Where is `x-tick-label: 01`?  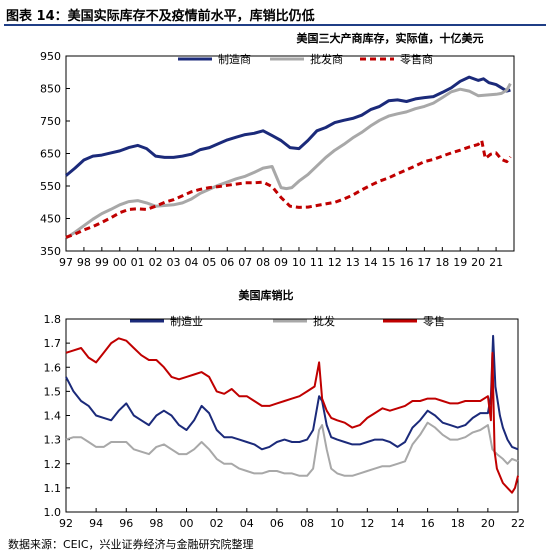
x-tick-label: 01 is located at coordinates (138, 262).